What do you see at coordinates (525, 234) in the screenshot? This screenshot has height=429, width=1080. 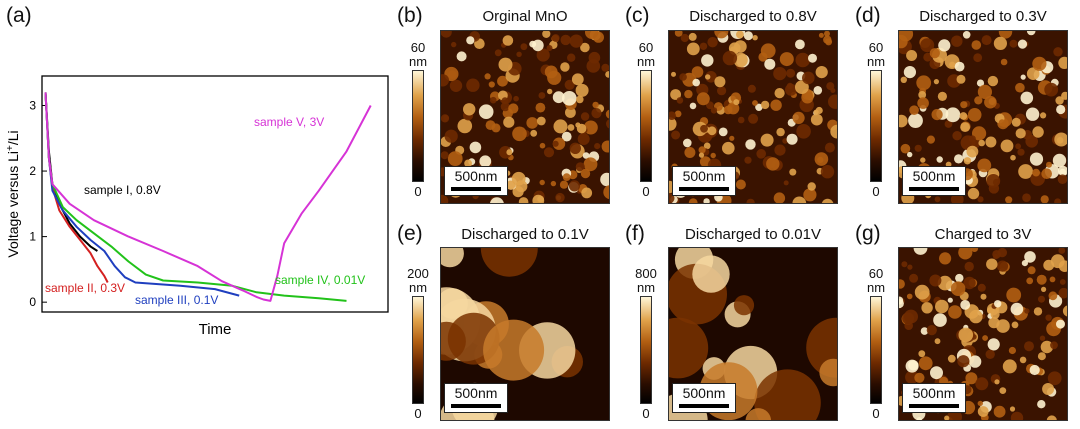 I see `panel-title: Discharged to 0.1V` at bounding box center [525, 234].